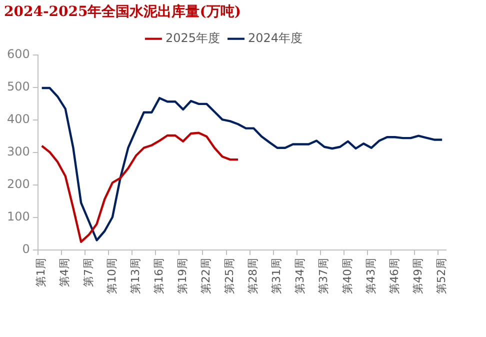 The image size is (486, 337). Describe the element at coordinates (18, 217) in the screenshot. I see `y-tick-label: 100` at that location.